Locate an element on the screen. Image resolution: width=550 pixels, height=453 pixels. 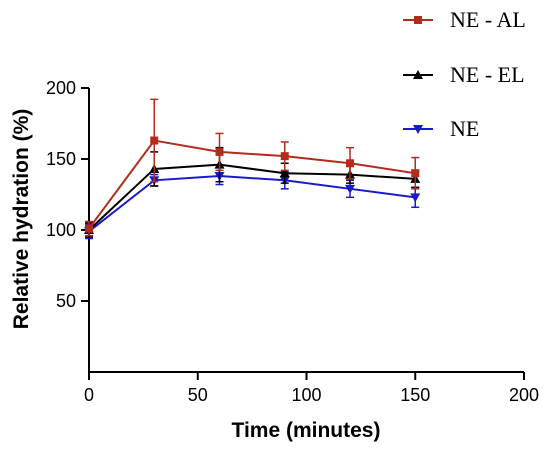
legend-item: NE - AL is located at coordinates (464, 19).